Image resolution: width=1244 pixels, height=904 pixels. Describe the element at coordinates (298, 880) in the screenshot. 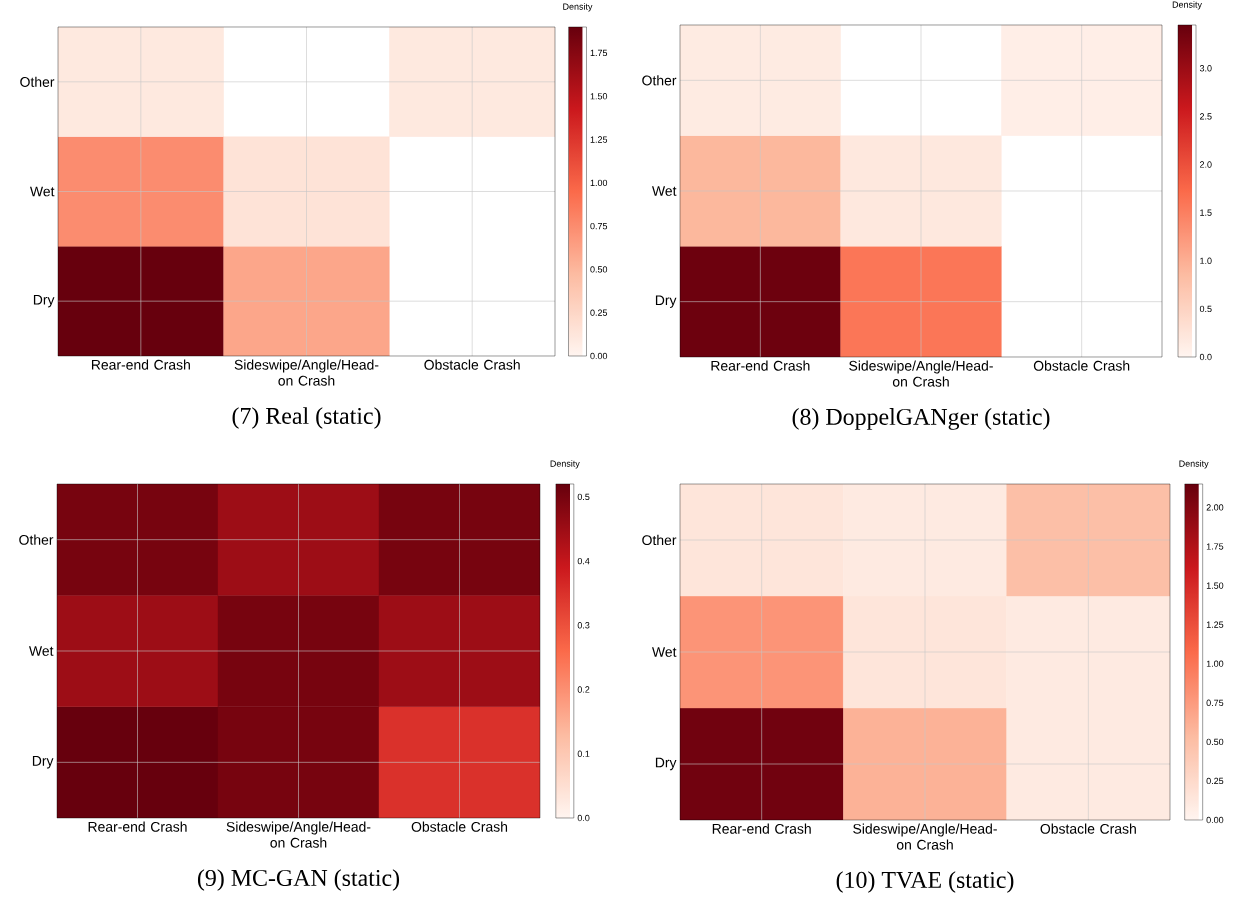

I see `text: (9) MC-GAN (static)` at that location.